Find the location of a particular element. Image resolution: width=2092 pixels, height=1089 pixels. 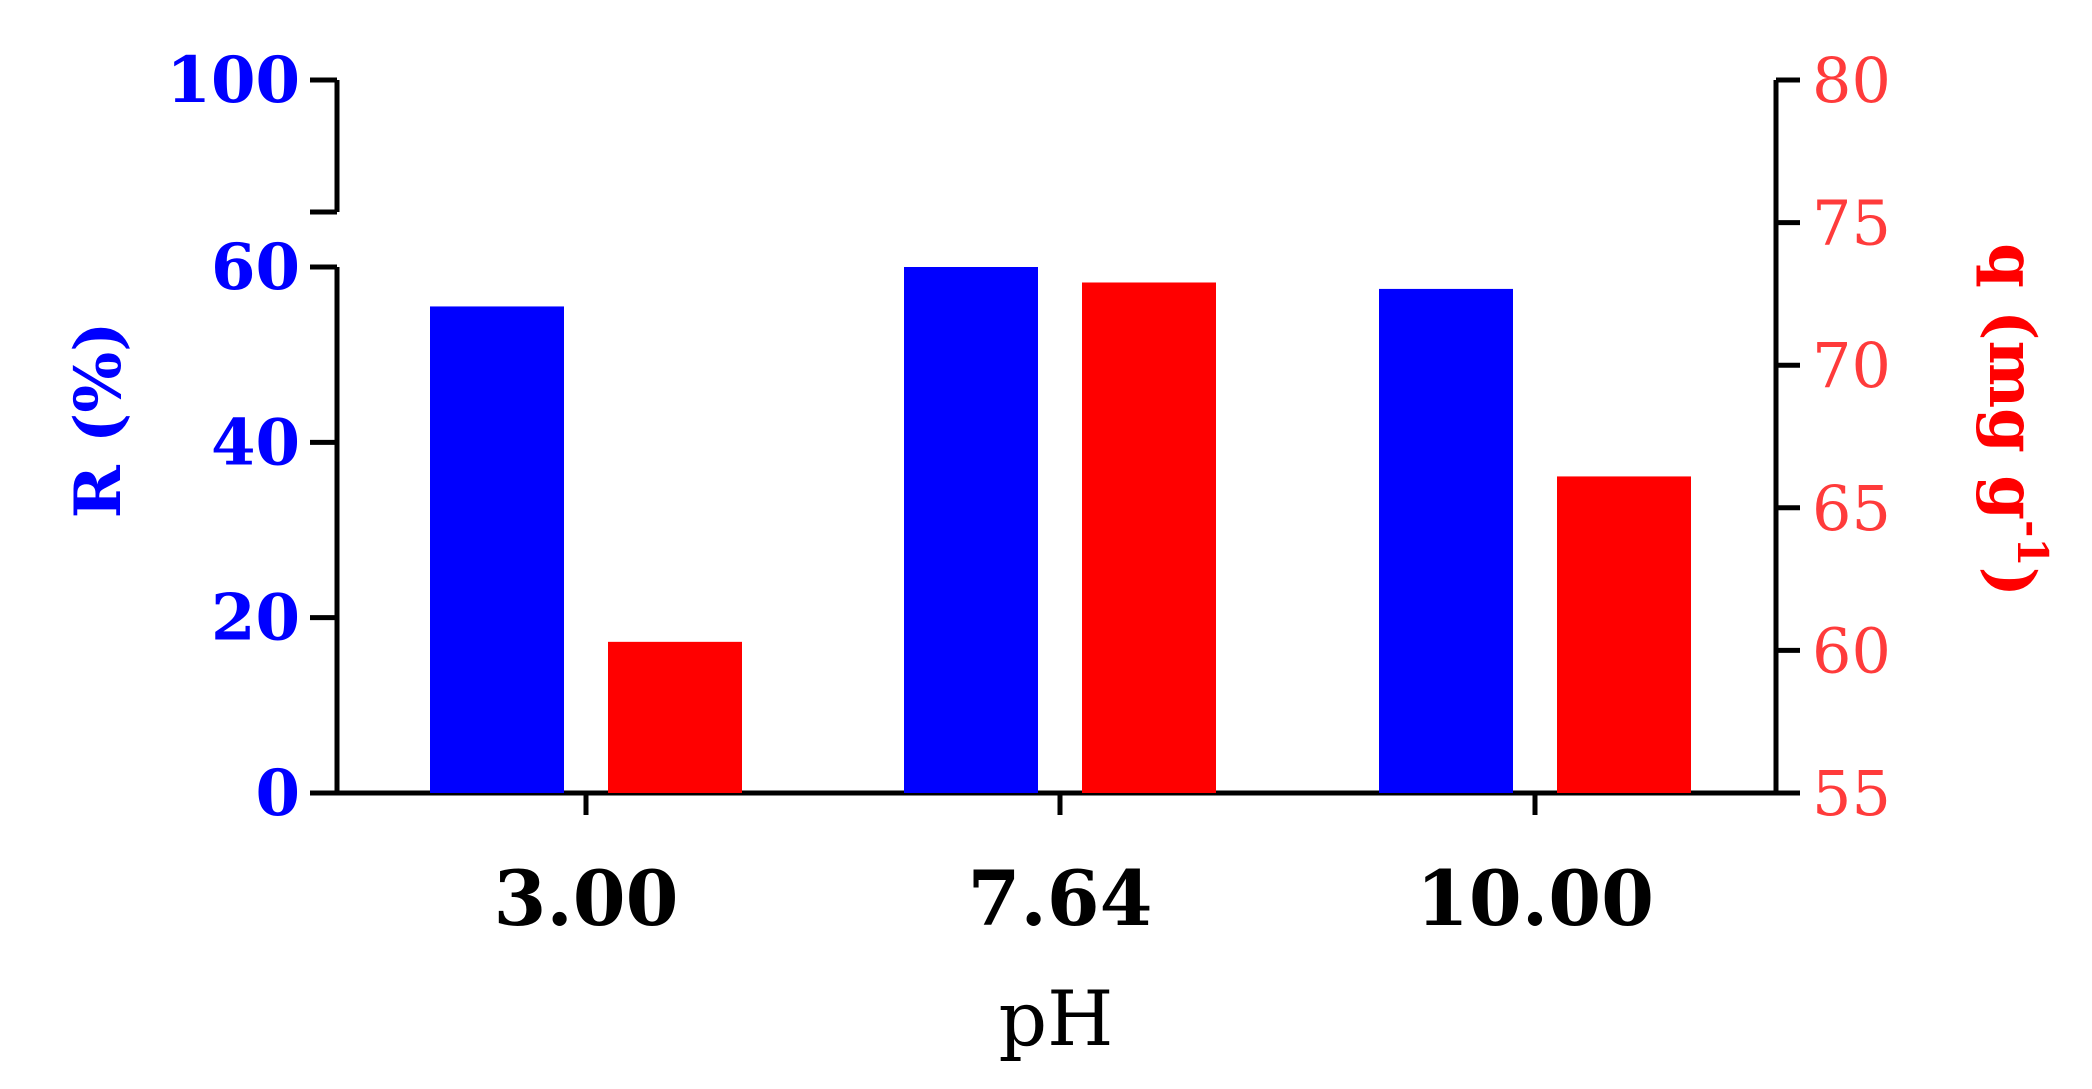

right-tick-label: 65 is located at coordinates (1851, 508).